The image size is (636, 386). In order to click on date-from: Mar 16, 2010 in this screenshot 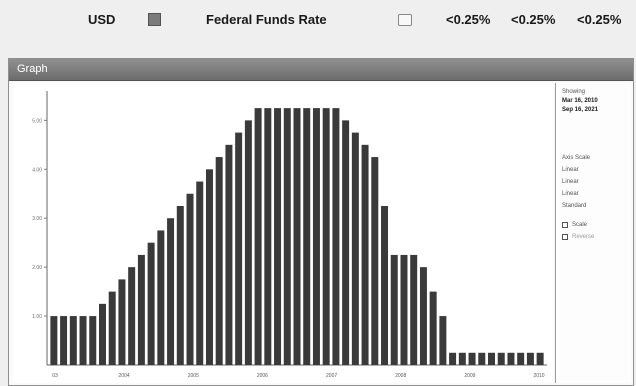, I will do `click(580, 101)`.